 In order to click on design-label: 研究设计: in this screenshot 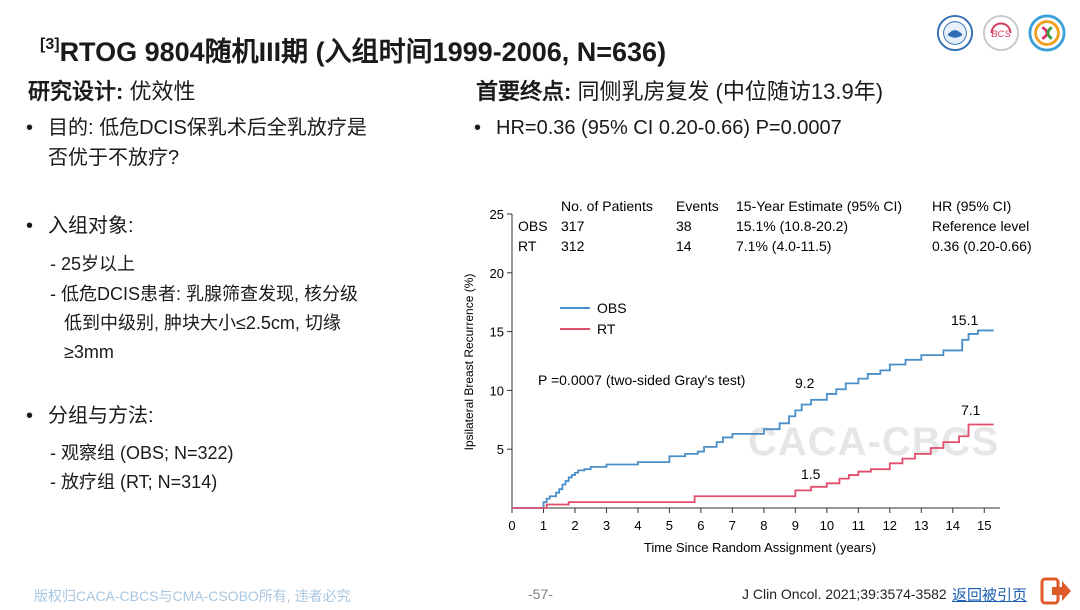, I will do `click(76, 91)`.